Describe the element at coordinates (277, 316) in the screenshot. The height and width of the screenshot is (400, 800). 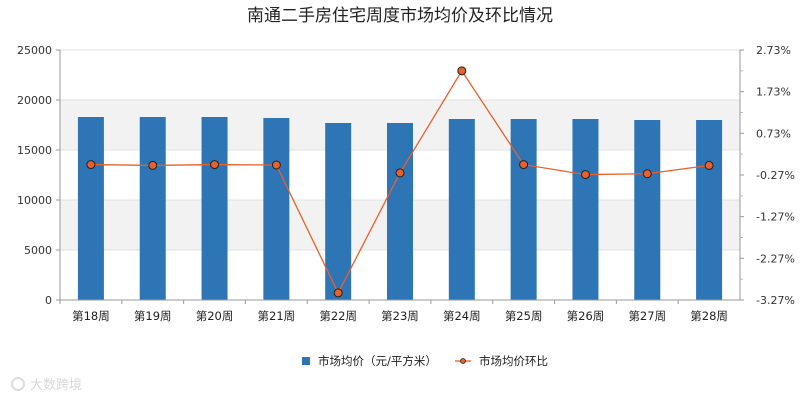
I see `x-axis-tick-label: 第21周` at that location.